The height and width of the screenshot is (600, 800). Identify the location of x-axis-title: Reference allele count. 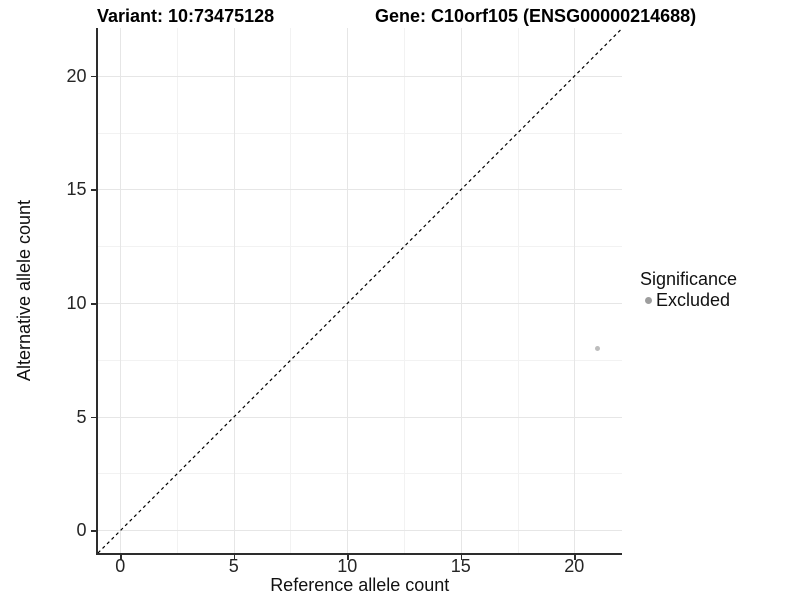
(360, 585).